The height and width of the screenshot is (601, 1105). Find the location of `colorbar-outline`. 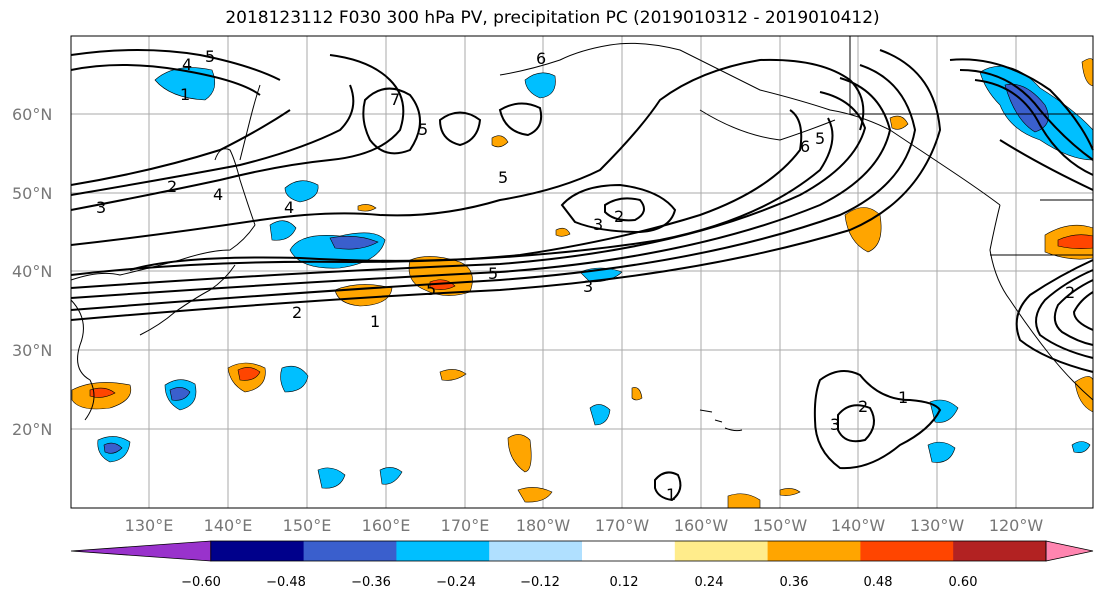

colorbar-outline is located at coordinates (628, 551).